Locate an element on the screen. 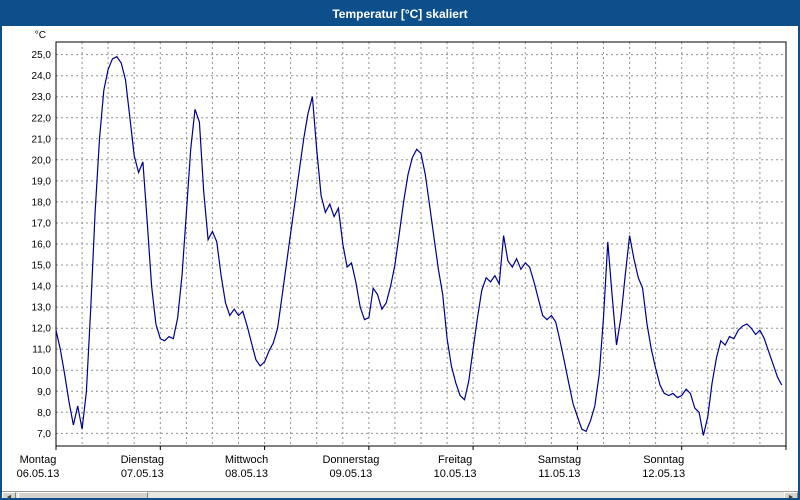 The height and width of the screenshot is (500, 800). svg-text: Montag is located at coordinates (38, 460).